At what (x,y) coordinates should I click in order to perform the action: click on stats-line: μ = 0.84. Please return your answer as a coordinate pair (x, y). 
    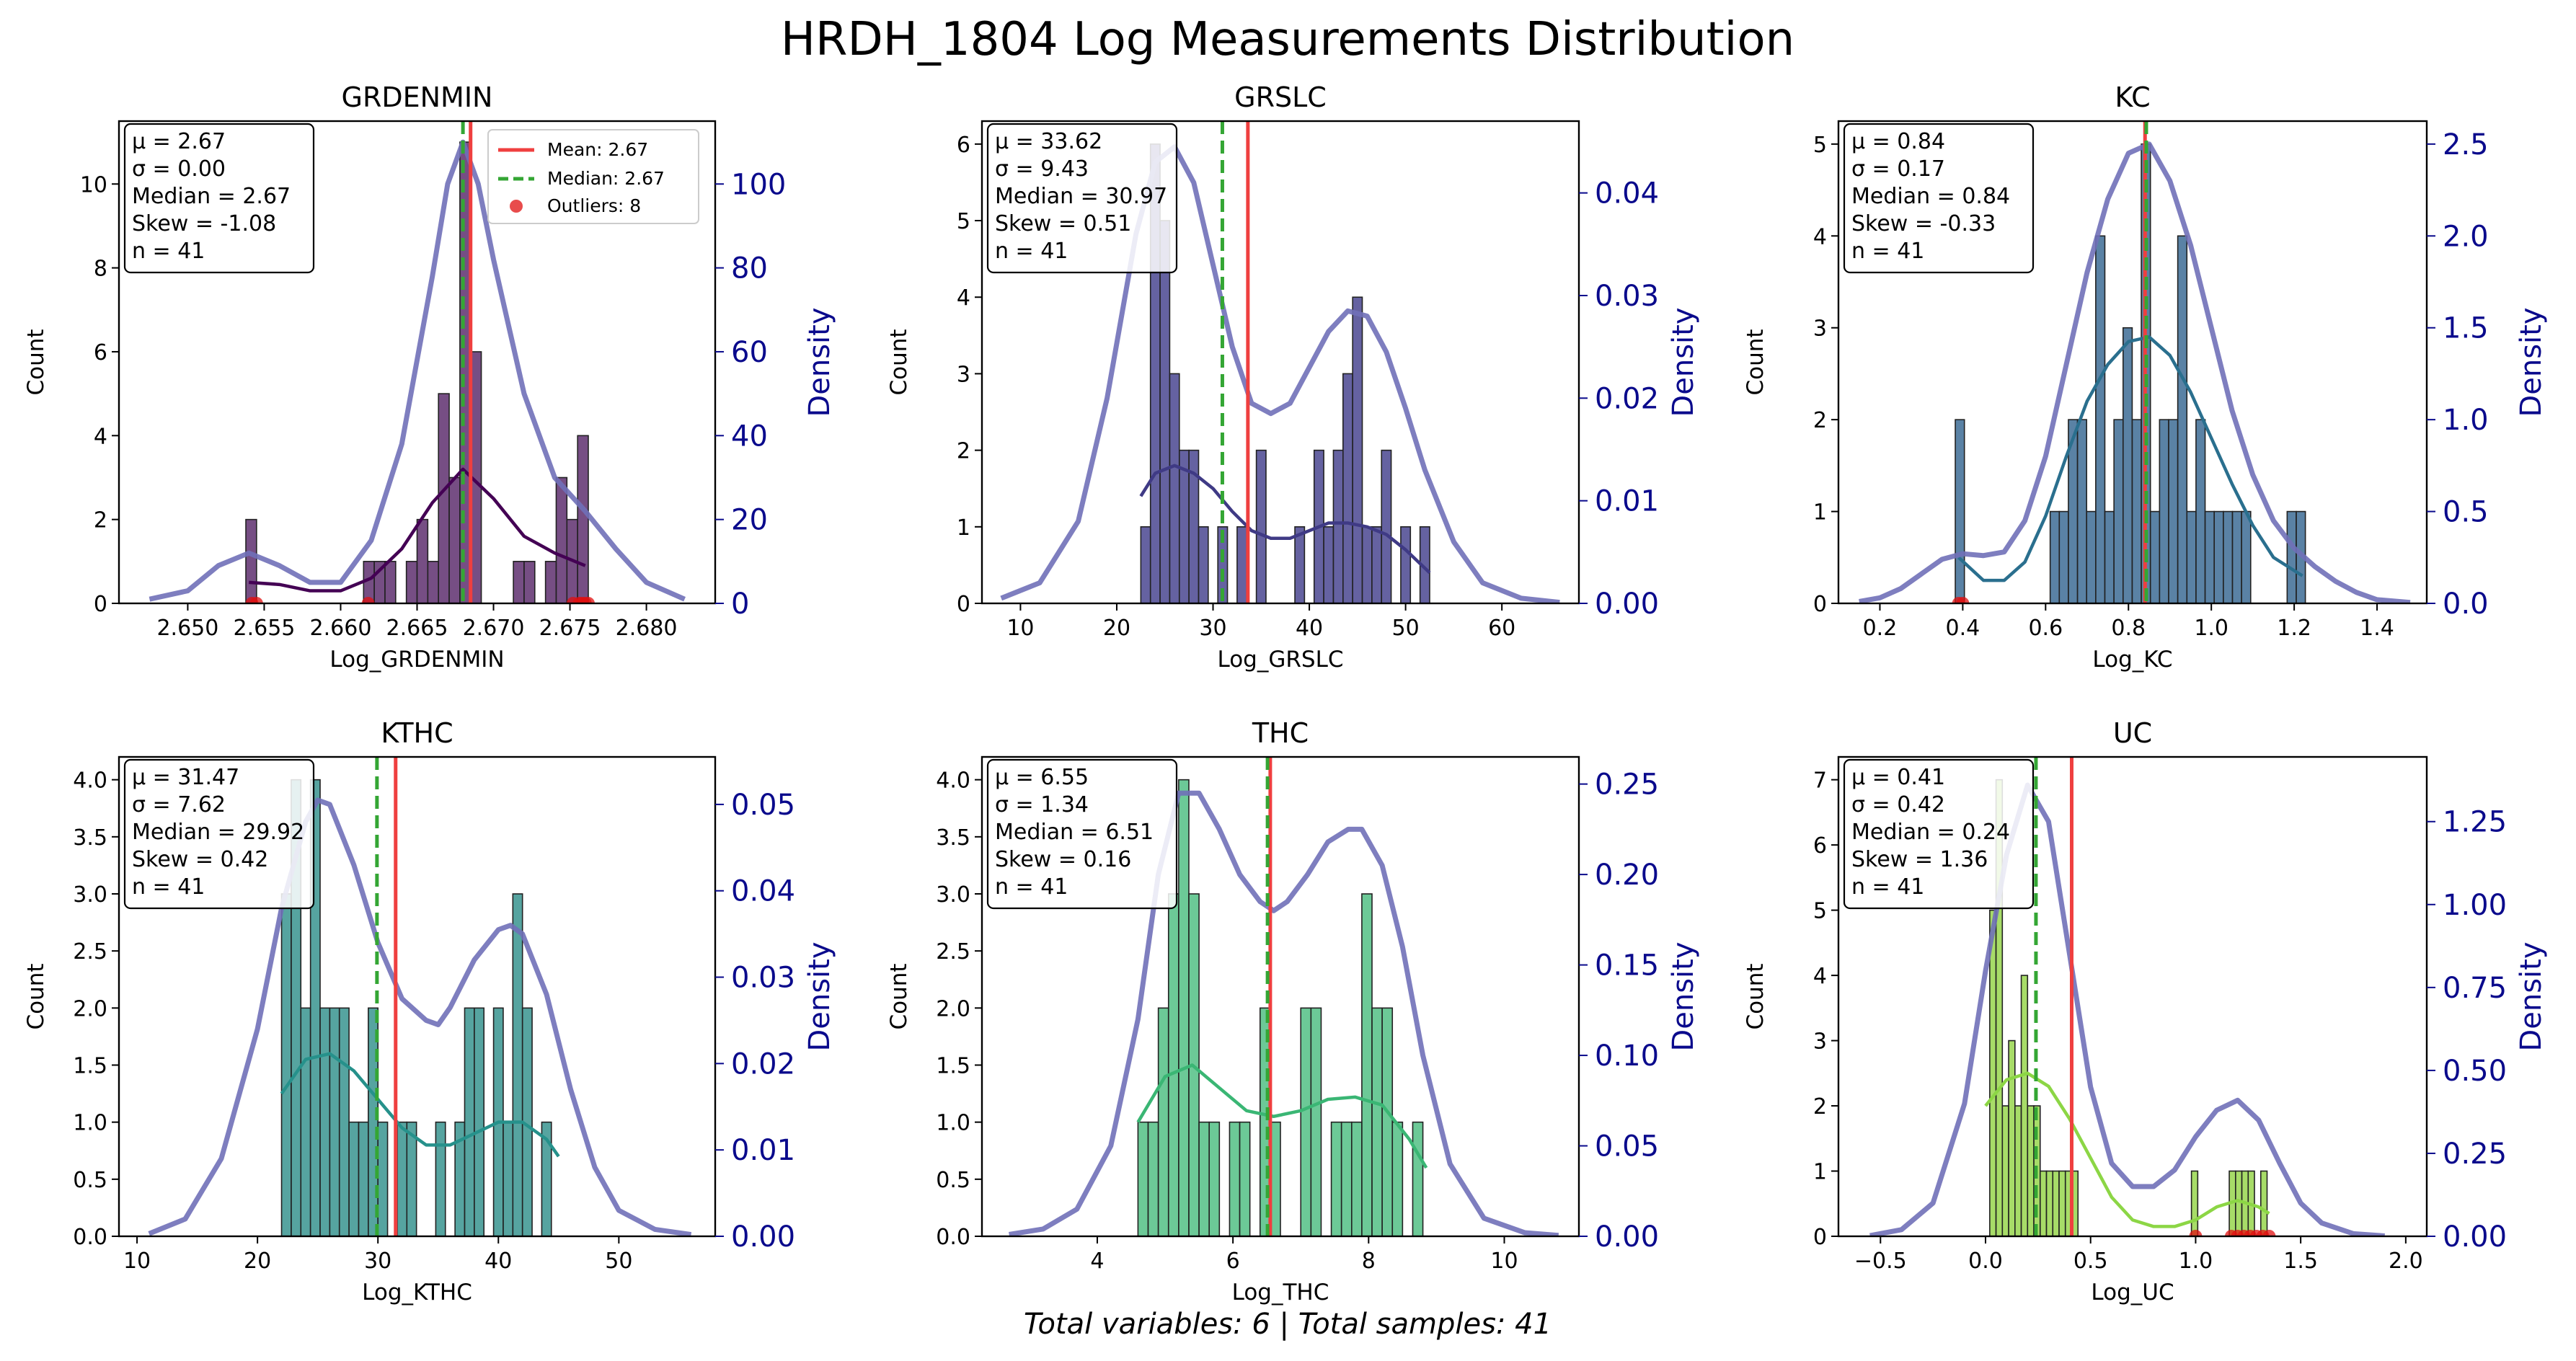
    Looking at the image, I should click on (1898, 141).